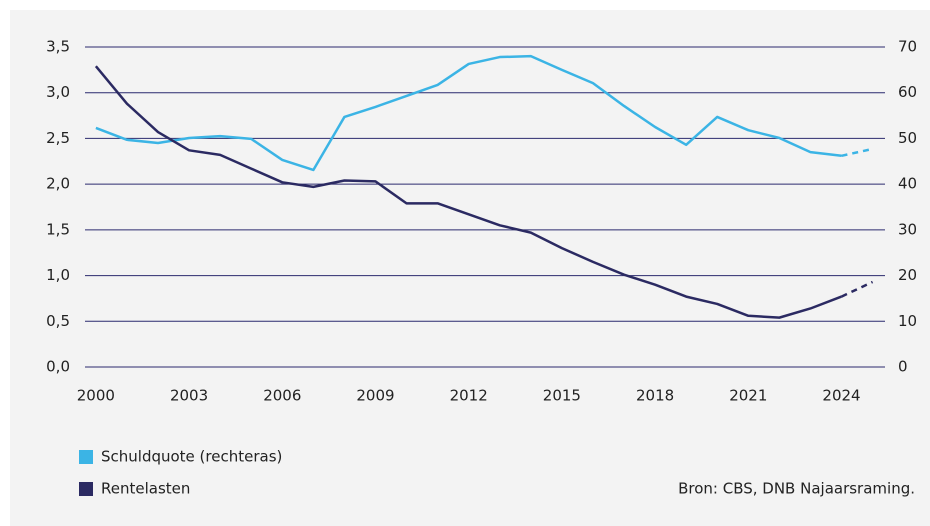 The image size is (930, 526). Describe the element at coordinates (58, 275) in the screenshot. I see `y-tick-label: 1,0` at that location.